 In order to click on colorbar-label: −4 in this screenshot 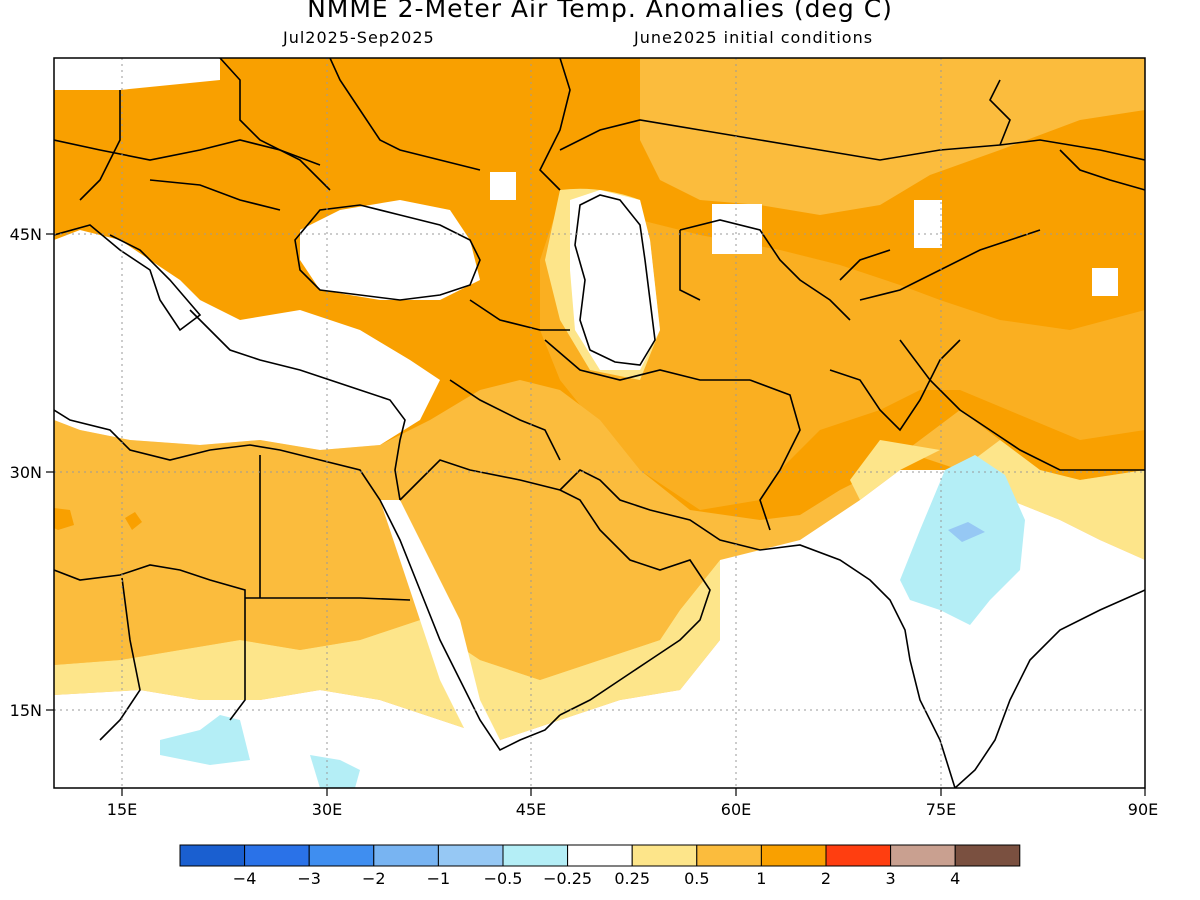, I will do `click(245, 878)`.